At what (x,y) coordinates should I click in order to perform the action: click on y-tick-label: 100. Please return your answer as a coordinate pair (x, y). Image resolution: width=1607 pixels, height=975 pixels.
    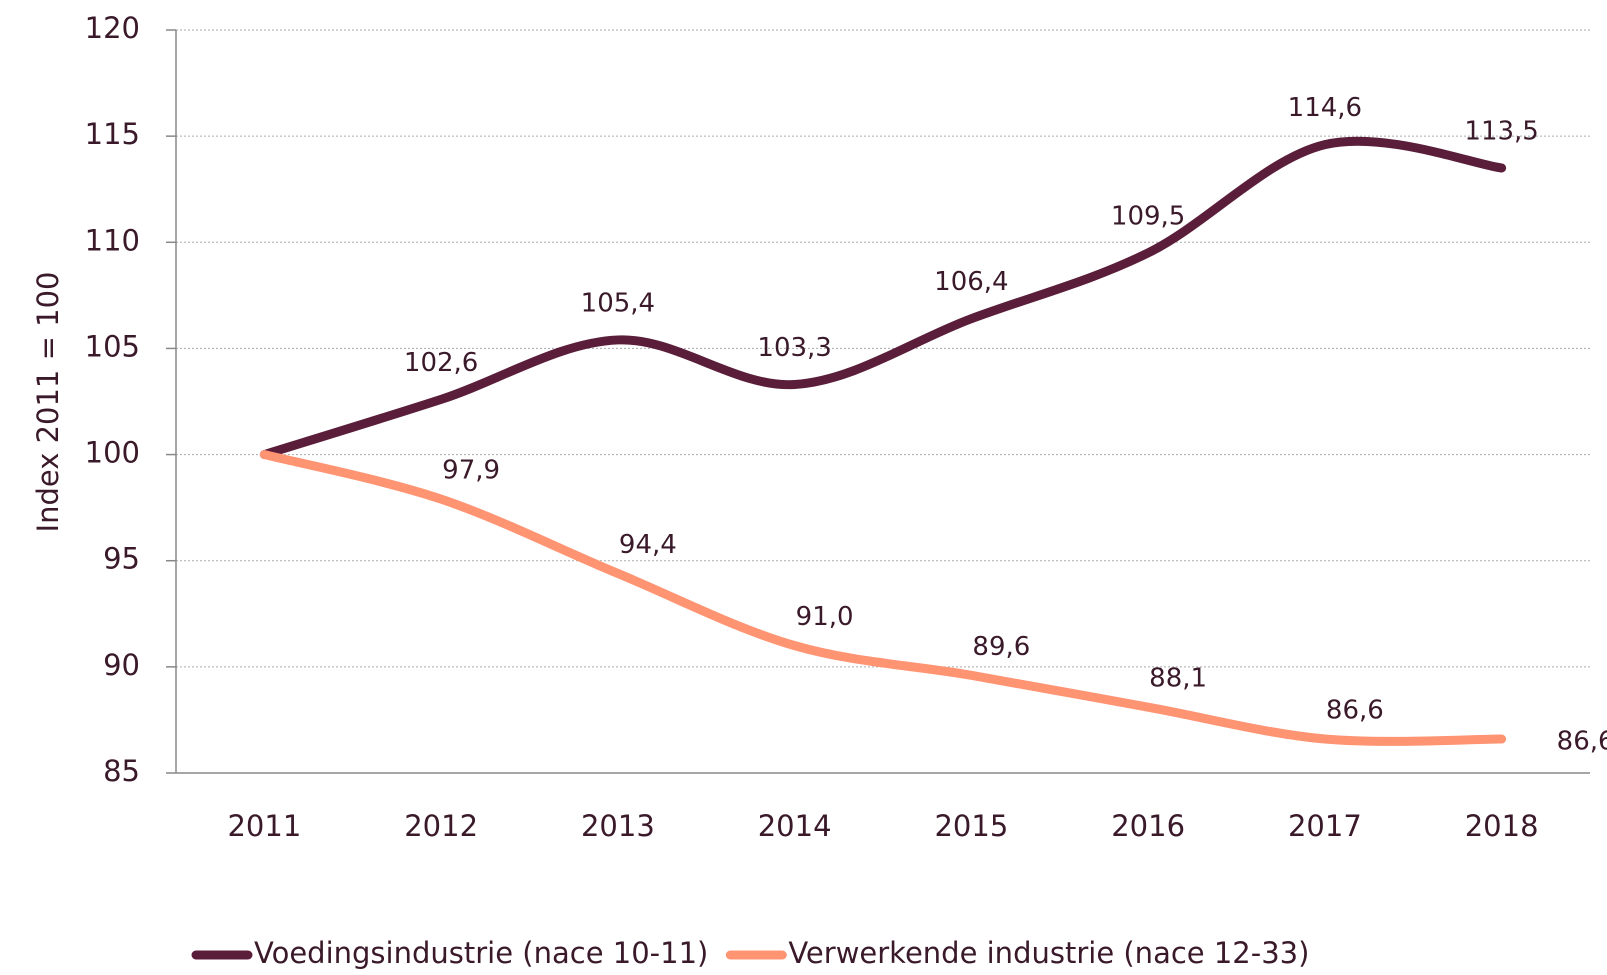
    Looking at the image, I should click on (112, 453).